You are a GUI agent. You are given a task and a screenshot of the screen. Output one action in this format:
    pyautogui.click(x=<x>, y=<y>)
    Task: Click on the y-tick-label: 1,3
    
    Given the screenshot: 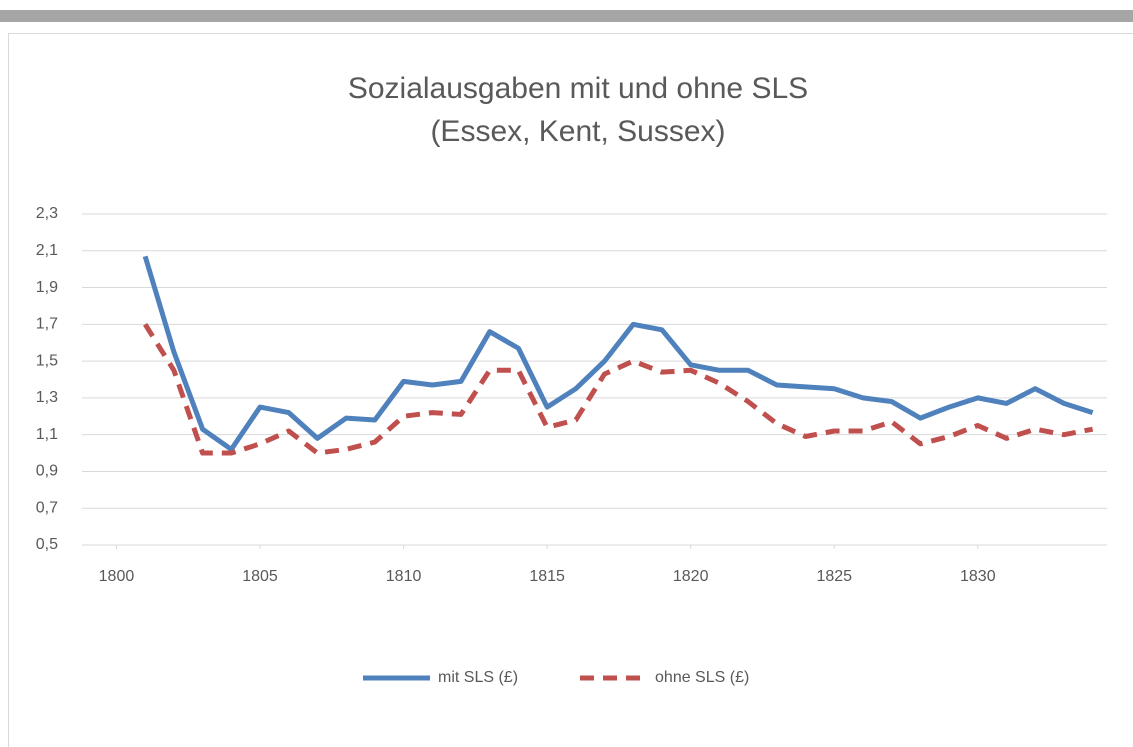 What is the action you would take?
    pyautogui.click(x=47, y=397)
    